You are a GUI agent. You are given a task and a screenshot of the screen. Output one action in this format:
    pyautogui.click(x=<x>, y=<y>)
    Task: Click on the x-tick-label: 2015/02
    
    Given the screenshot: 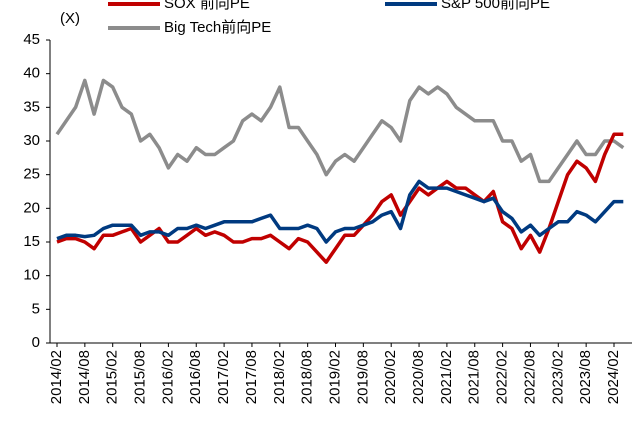 What is the action you would take?
    pyautogui.click(x=112, y=377)
    